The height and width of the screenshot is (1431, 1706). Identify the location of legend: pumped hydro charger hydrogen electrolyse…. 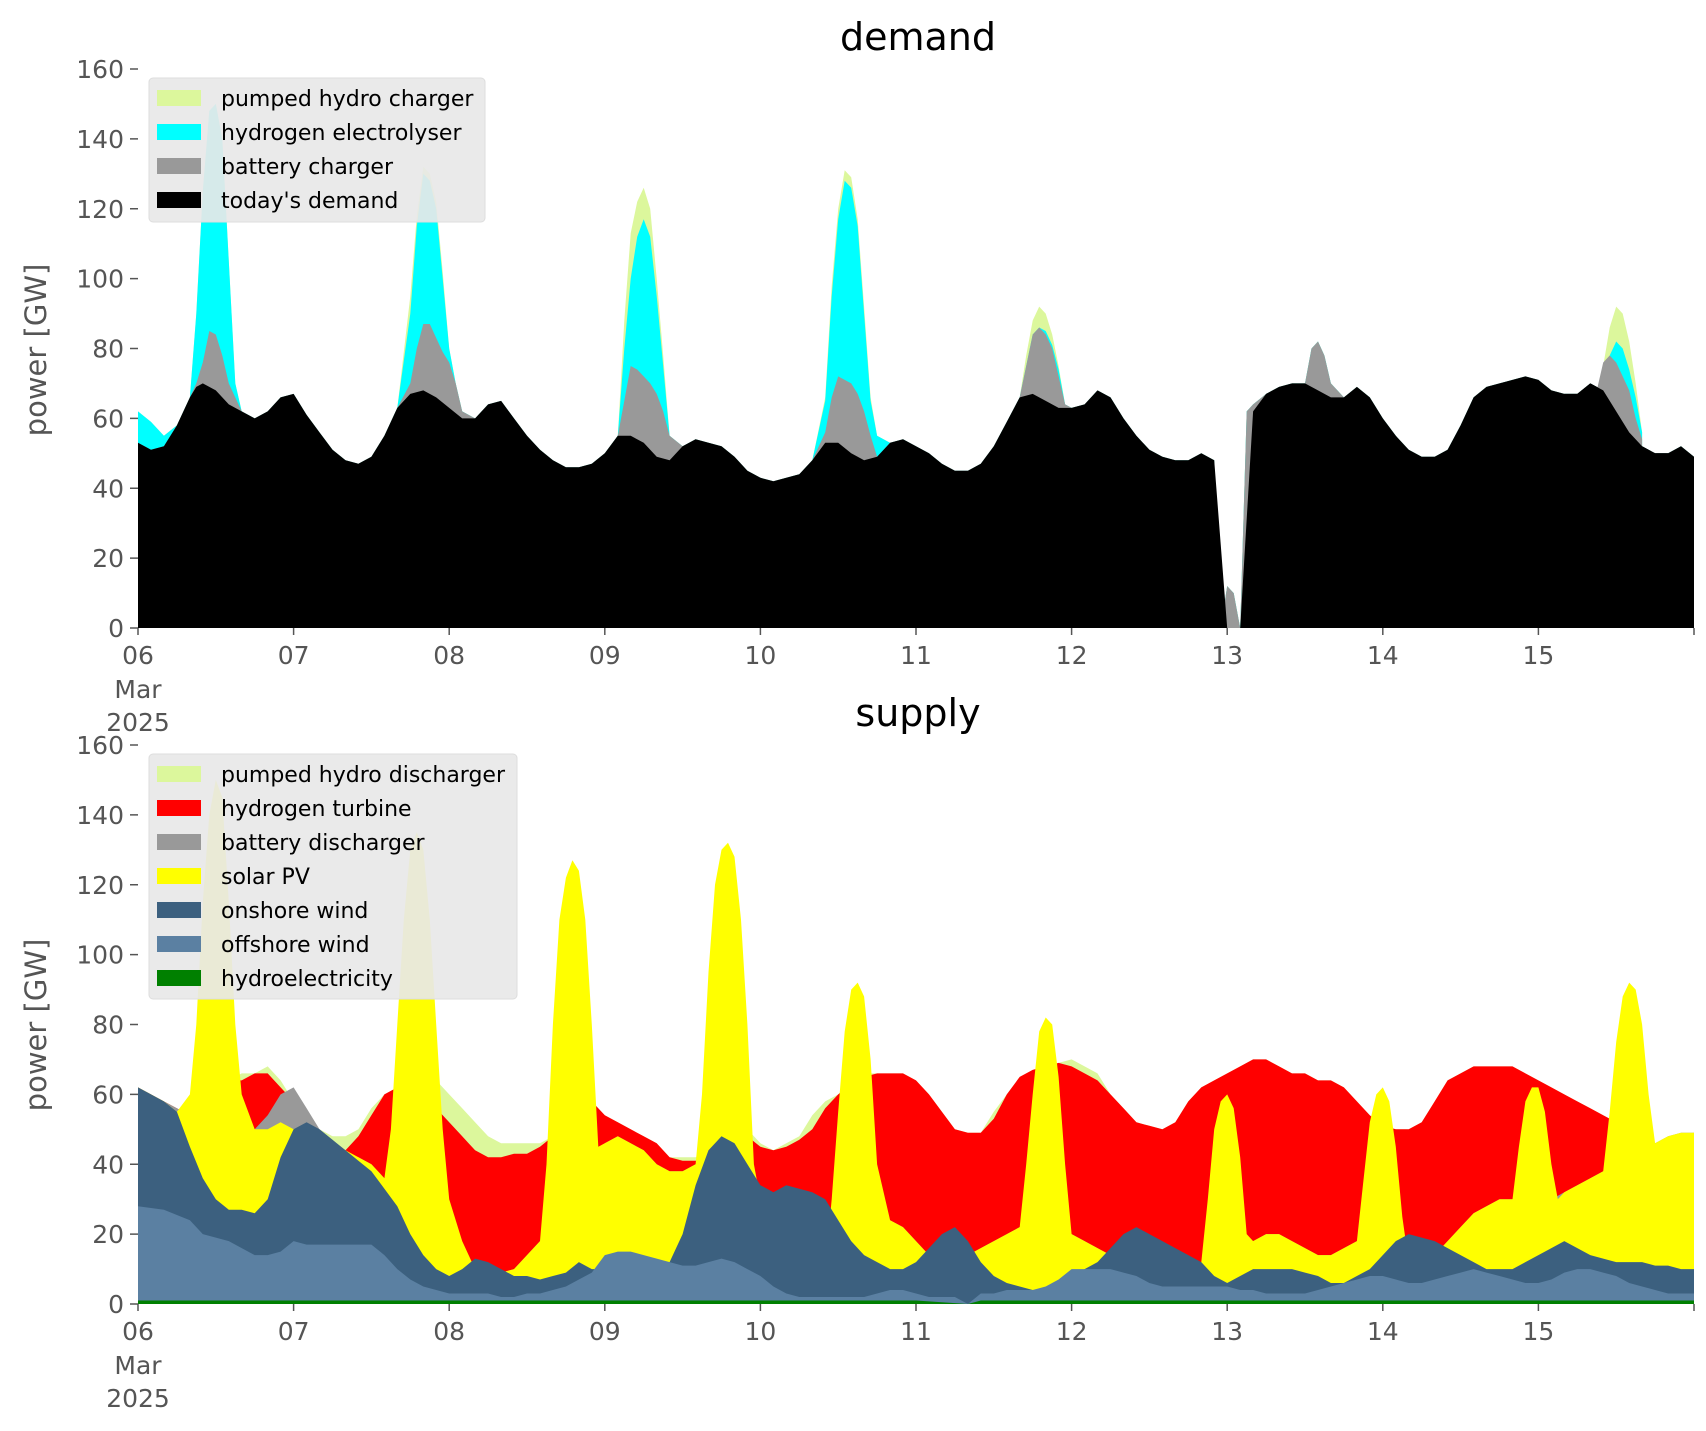
(317, 150).